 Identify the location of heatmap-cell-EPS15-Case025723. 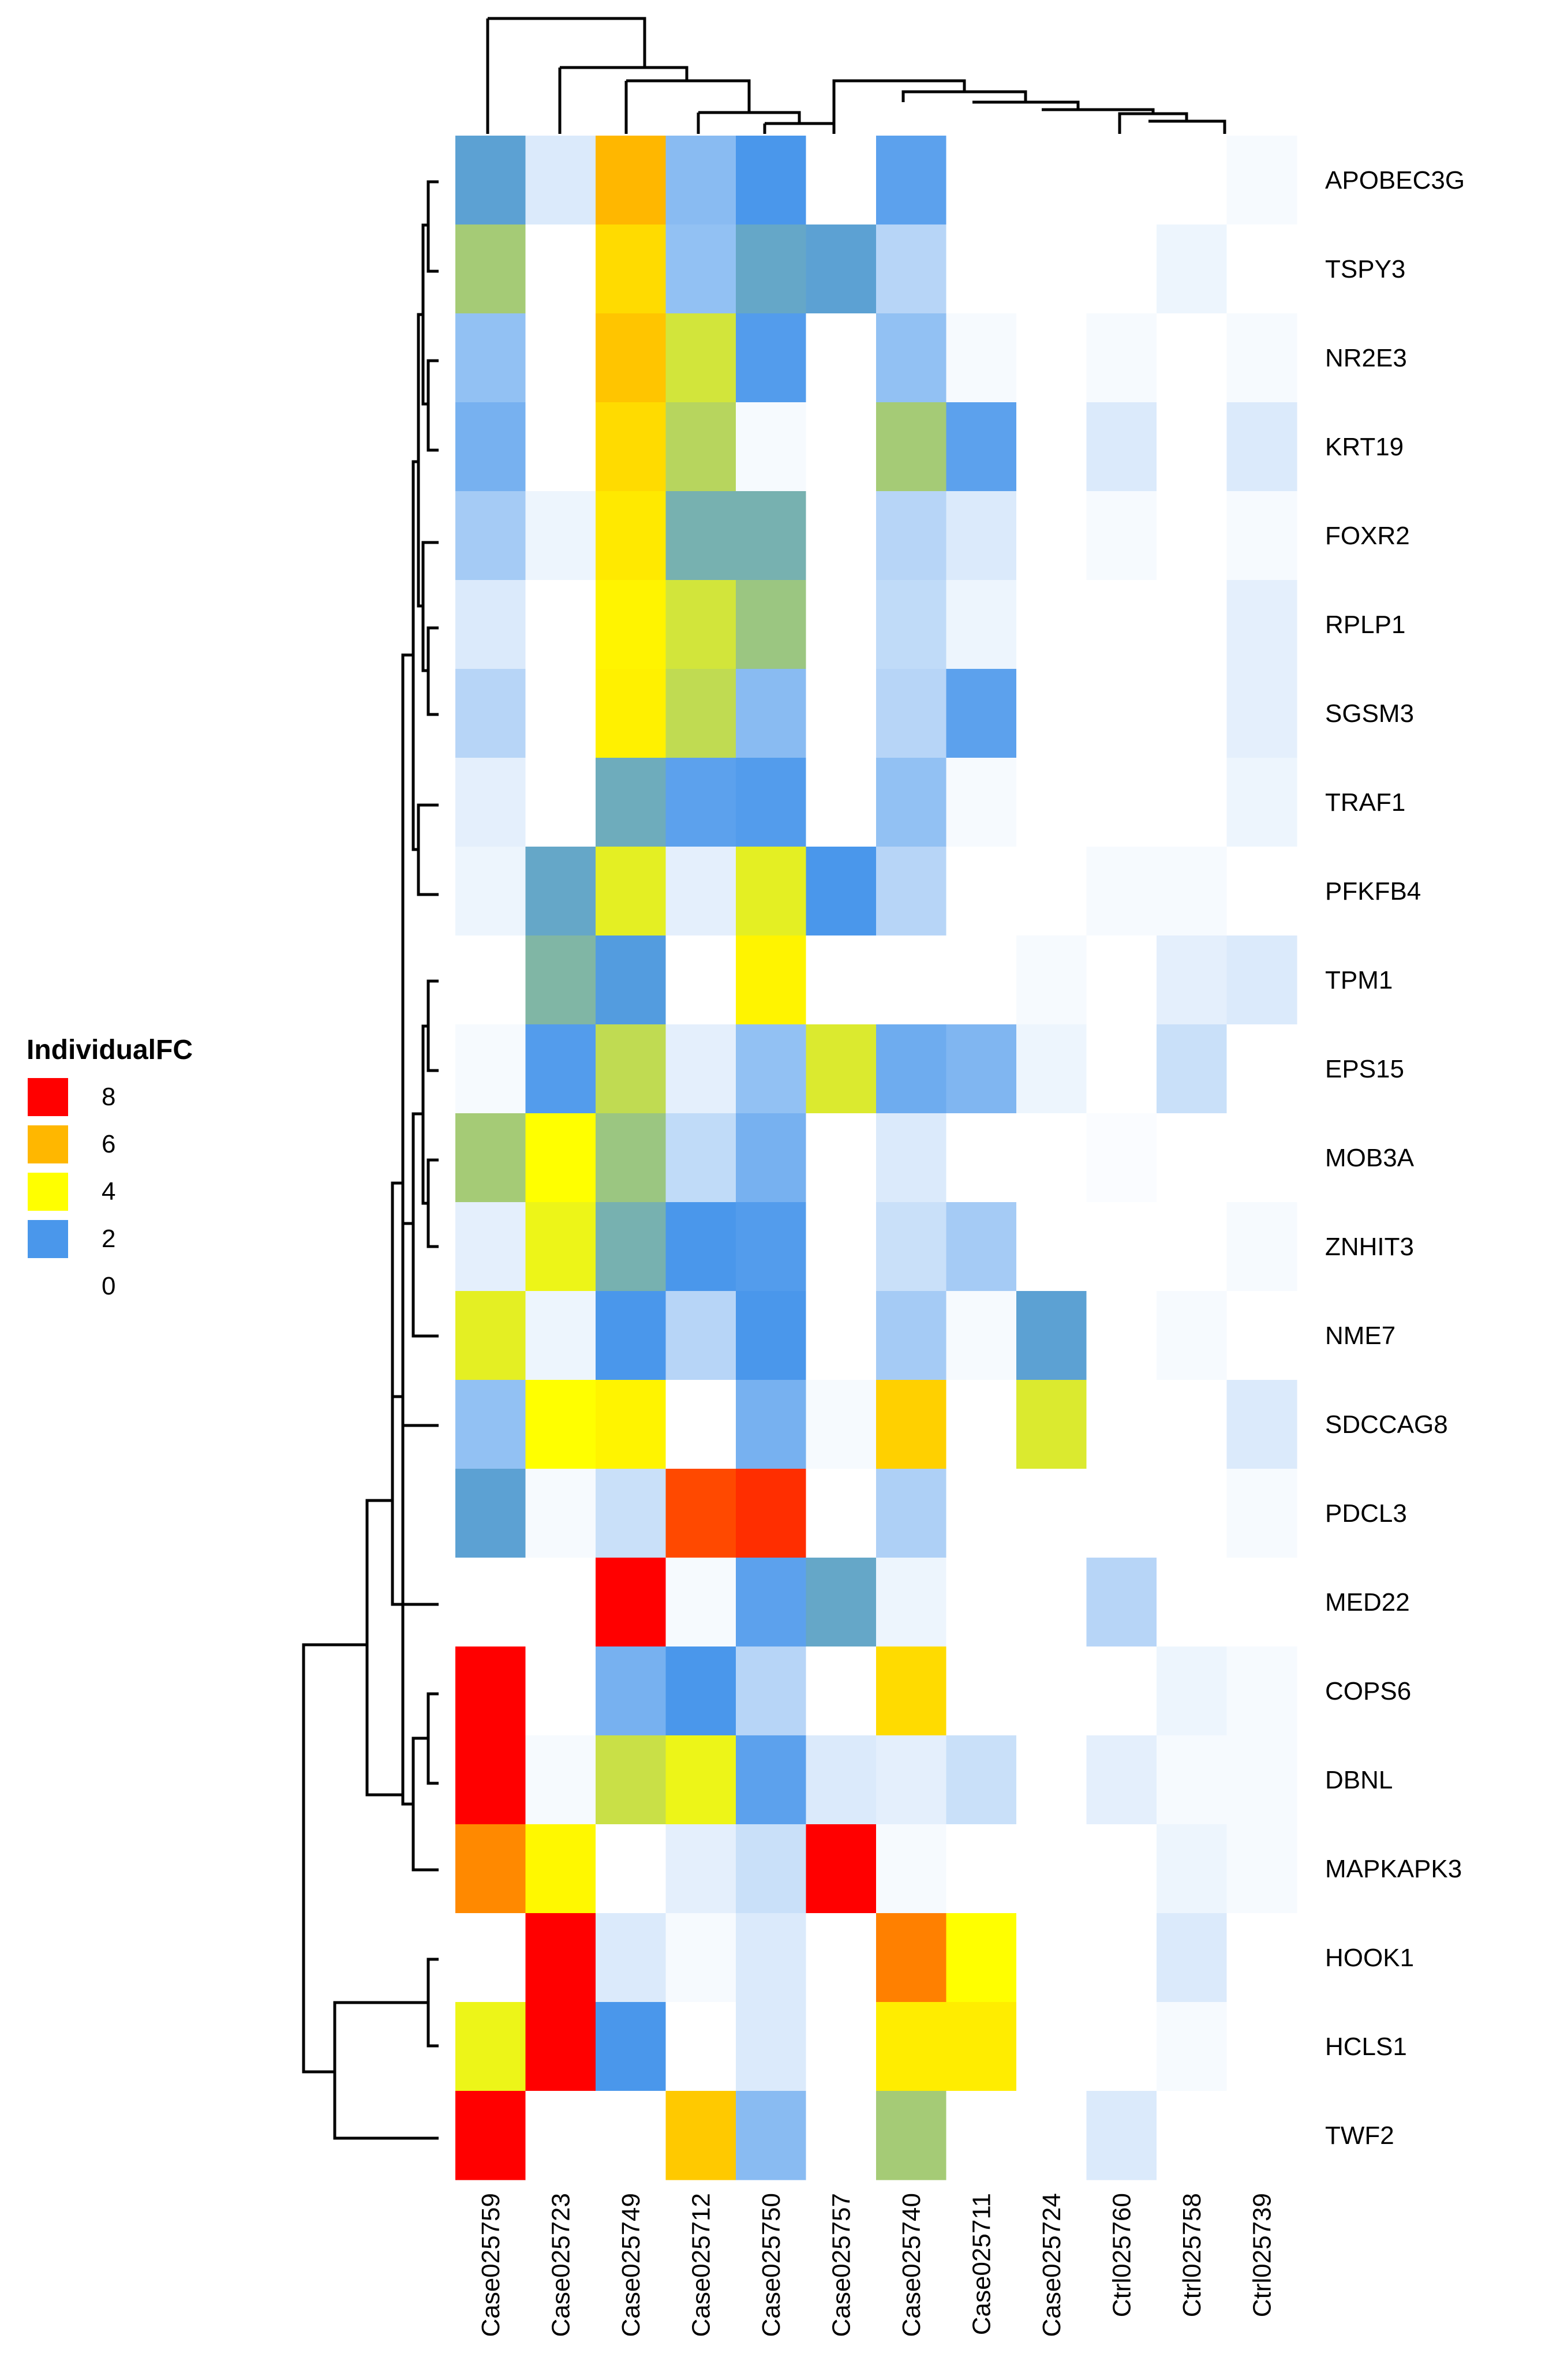
(560, 1069).